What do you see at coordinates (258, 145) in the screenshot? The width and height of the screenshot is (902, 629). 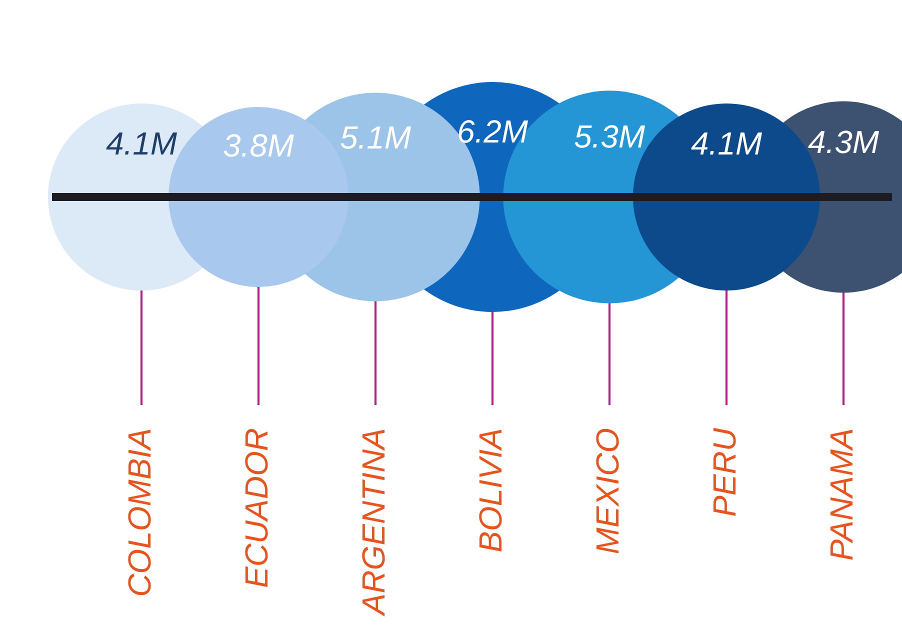 I see `data-label: 3.8M` at bounding box center [258, 145].